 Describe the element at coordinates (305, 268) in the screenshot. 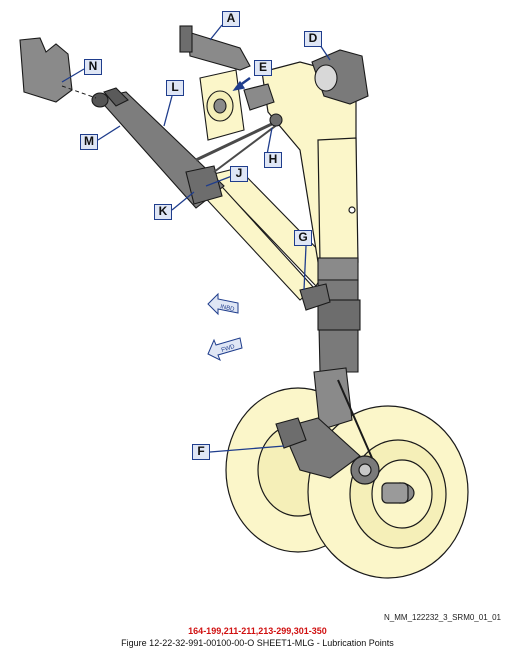

I see `leader-g` at that location.